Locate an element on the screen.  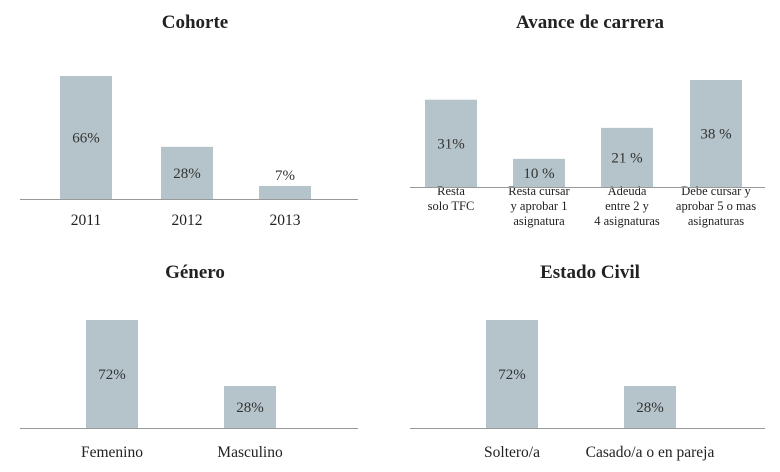
data-label: 38 % is located at coordinates (715, 135).